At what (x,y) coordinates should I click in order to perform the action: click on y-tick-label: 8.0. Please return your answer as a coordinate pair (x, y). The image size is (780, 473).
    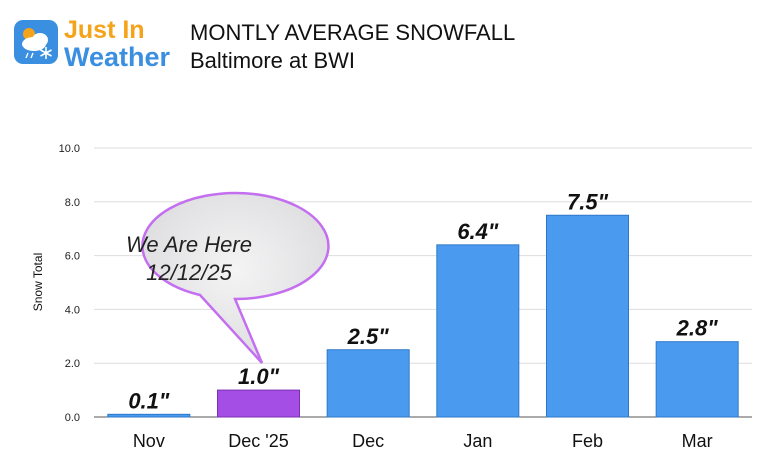
    Looking at the image, I should click on (72, 203).